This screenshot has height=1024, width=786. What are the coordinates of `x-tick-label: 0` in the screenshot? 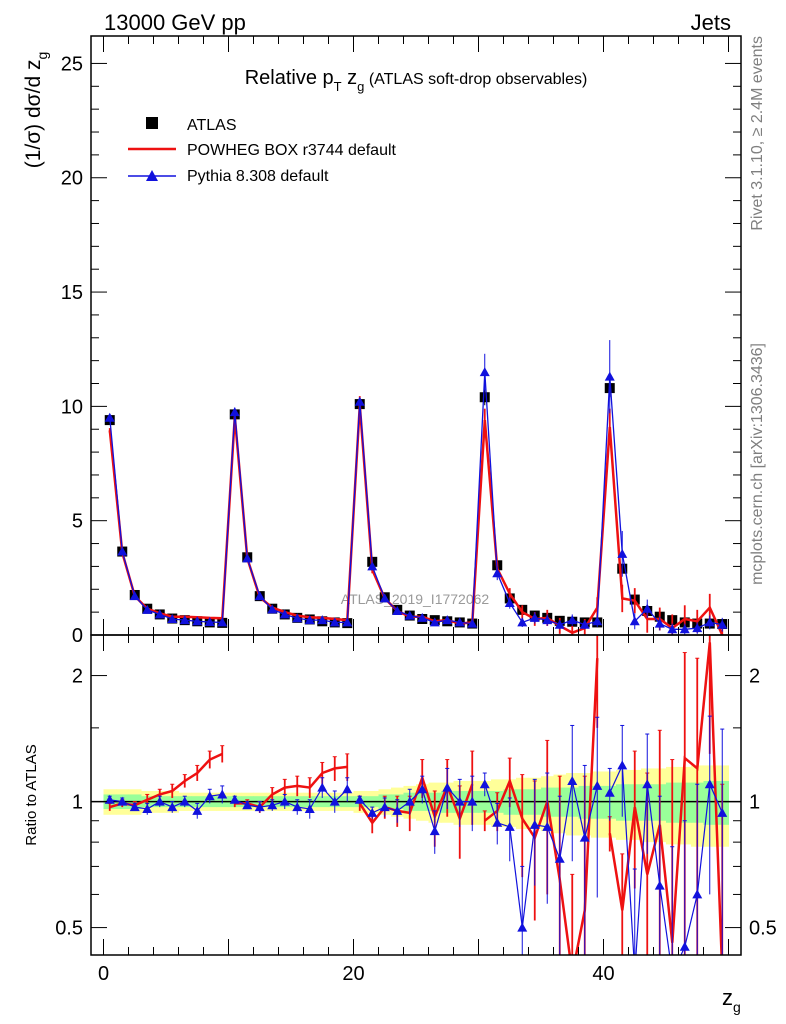 It's located at (103, 974).